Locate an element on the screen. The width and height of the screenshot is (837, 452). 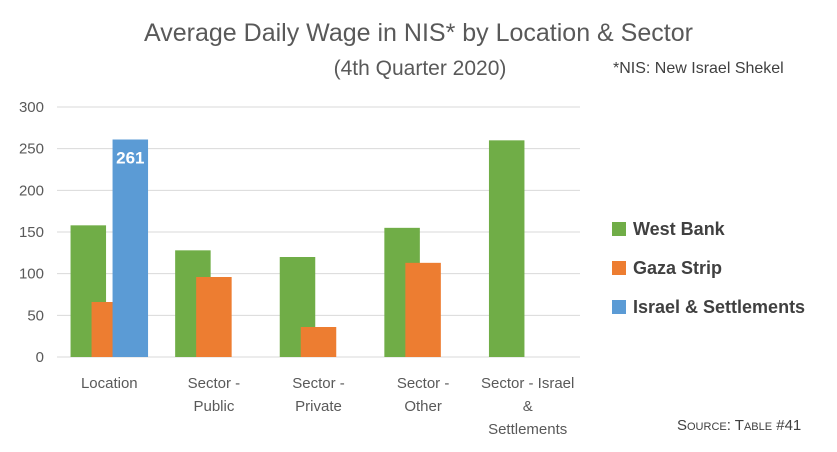
y-tick-label: 250 is located at coordinates (31, 149).